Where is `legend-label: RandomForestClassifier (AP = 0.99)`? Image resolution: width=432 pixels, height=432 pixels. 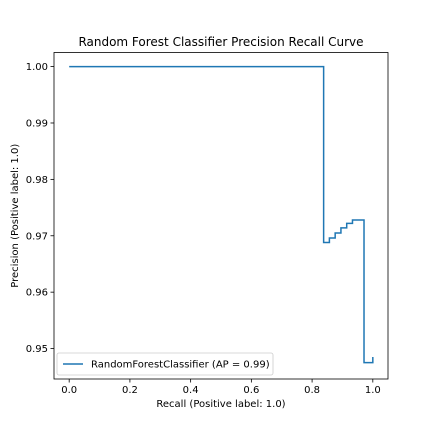
legend-label: RandomForestClassifier (AP = 0.99) is located at coordinates (180, 365).